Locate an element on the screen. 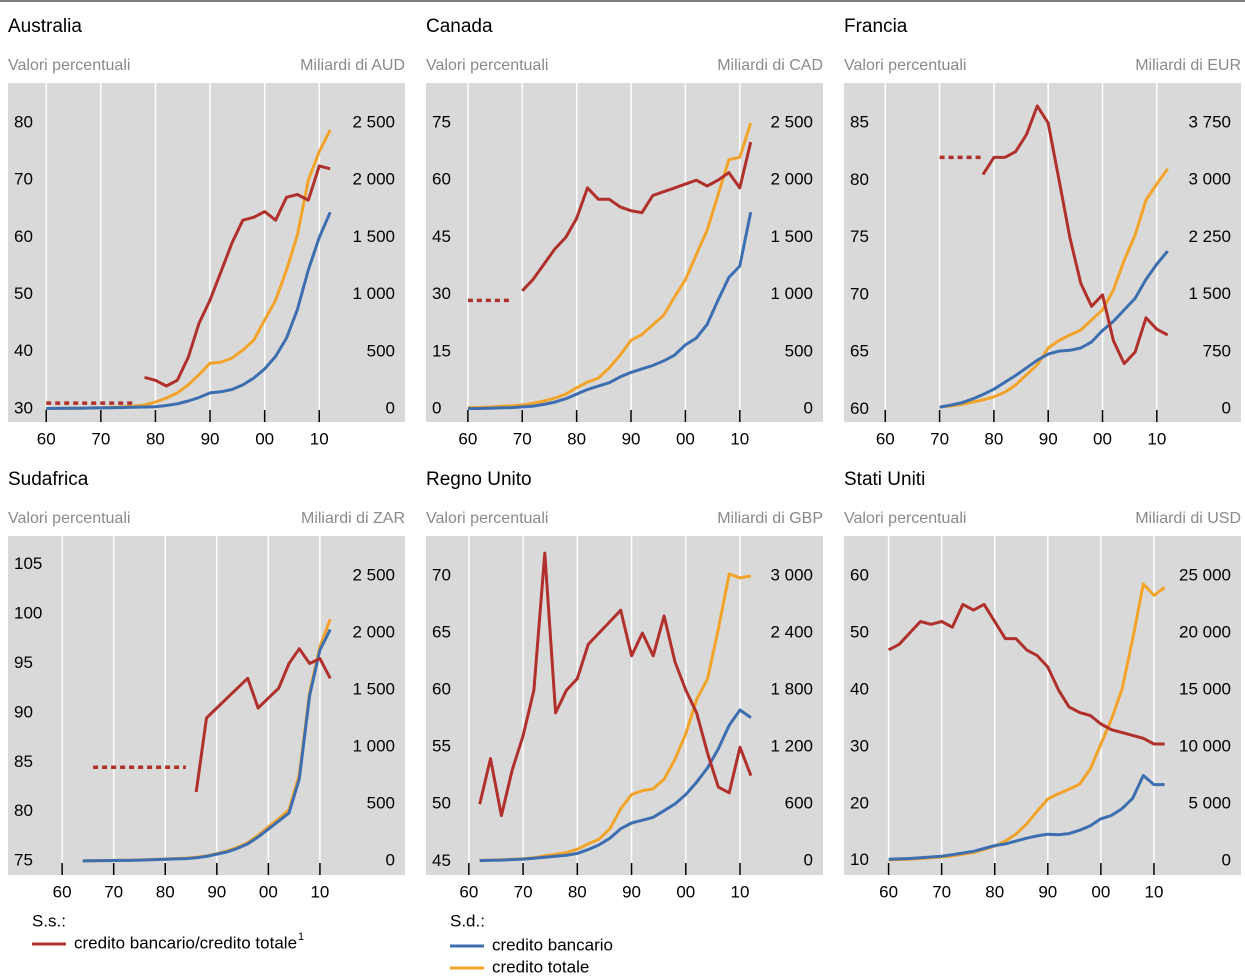 This screenshot has height=980, width=1245. legend-label: credito bancario/credito totale is located at coordinates (185, 942).